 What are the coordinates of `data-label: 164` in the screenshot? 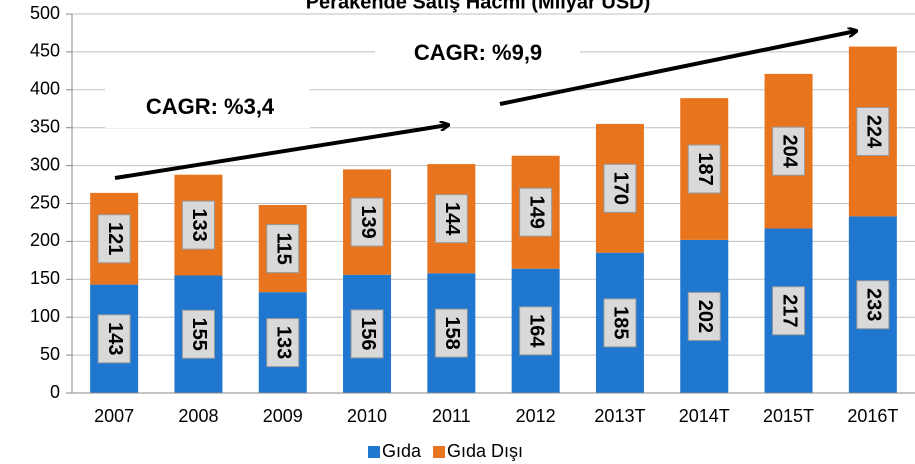 It's located at (536, 331).